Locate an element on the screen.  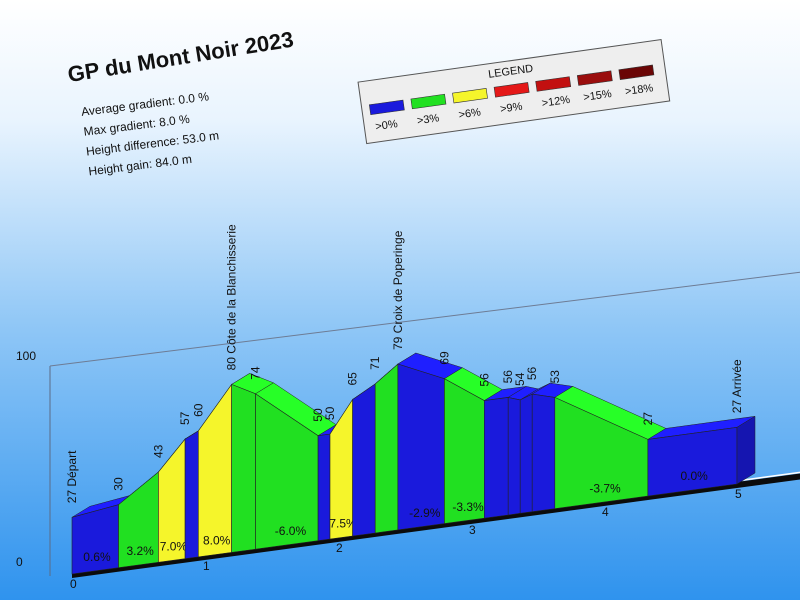
legend-label: >3% is located at coordinates (428, 119).